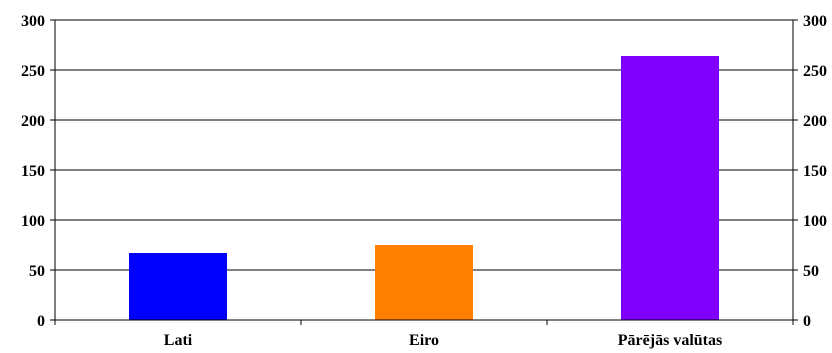 The width and height of the screenshot is (832, 353). I want to click on y-tick-label-left: 200, so click(33, 121).